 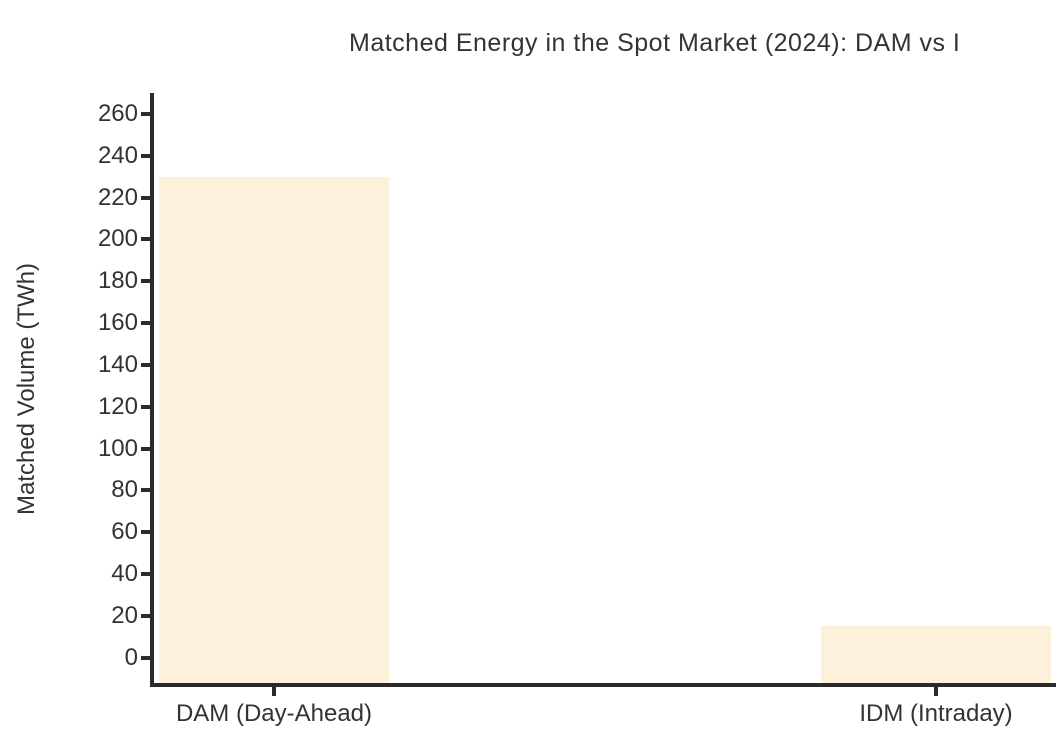 I want to click on y-tick-label: 200, so click(x=117, y=239).